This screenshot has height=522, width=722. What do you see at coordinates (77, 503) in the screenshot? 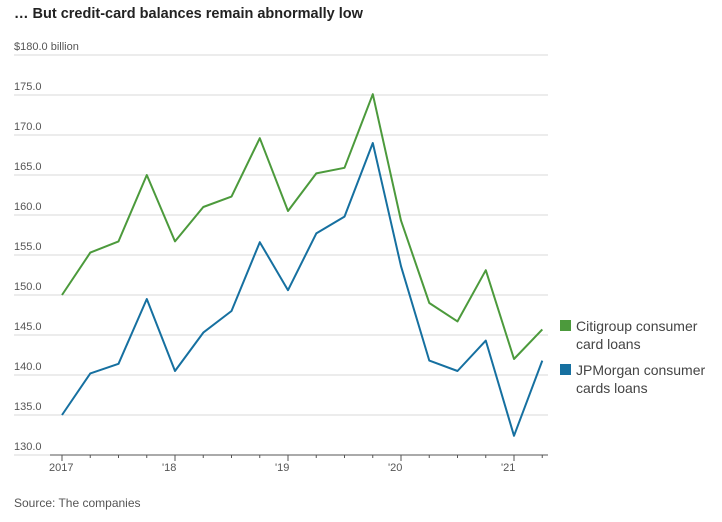
I see `source-note: Source: The companies` at bounding box center [77, 503].